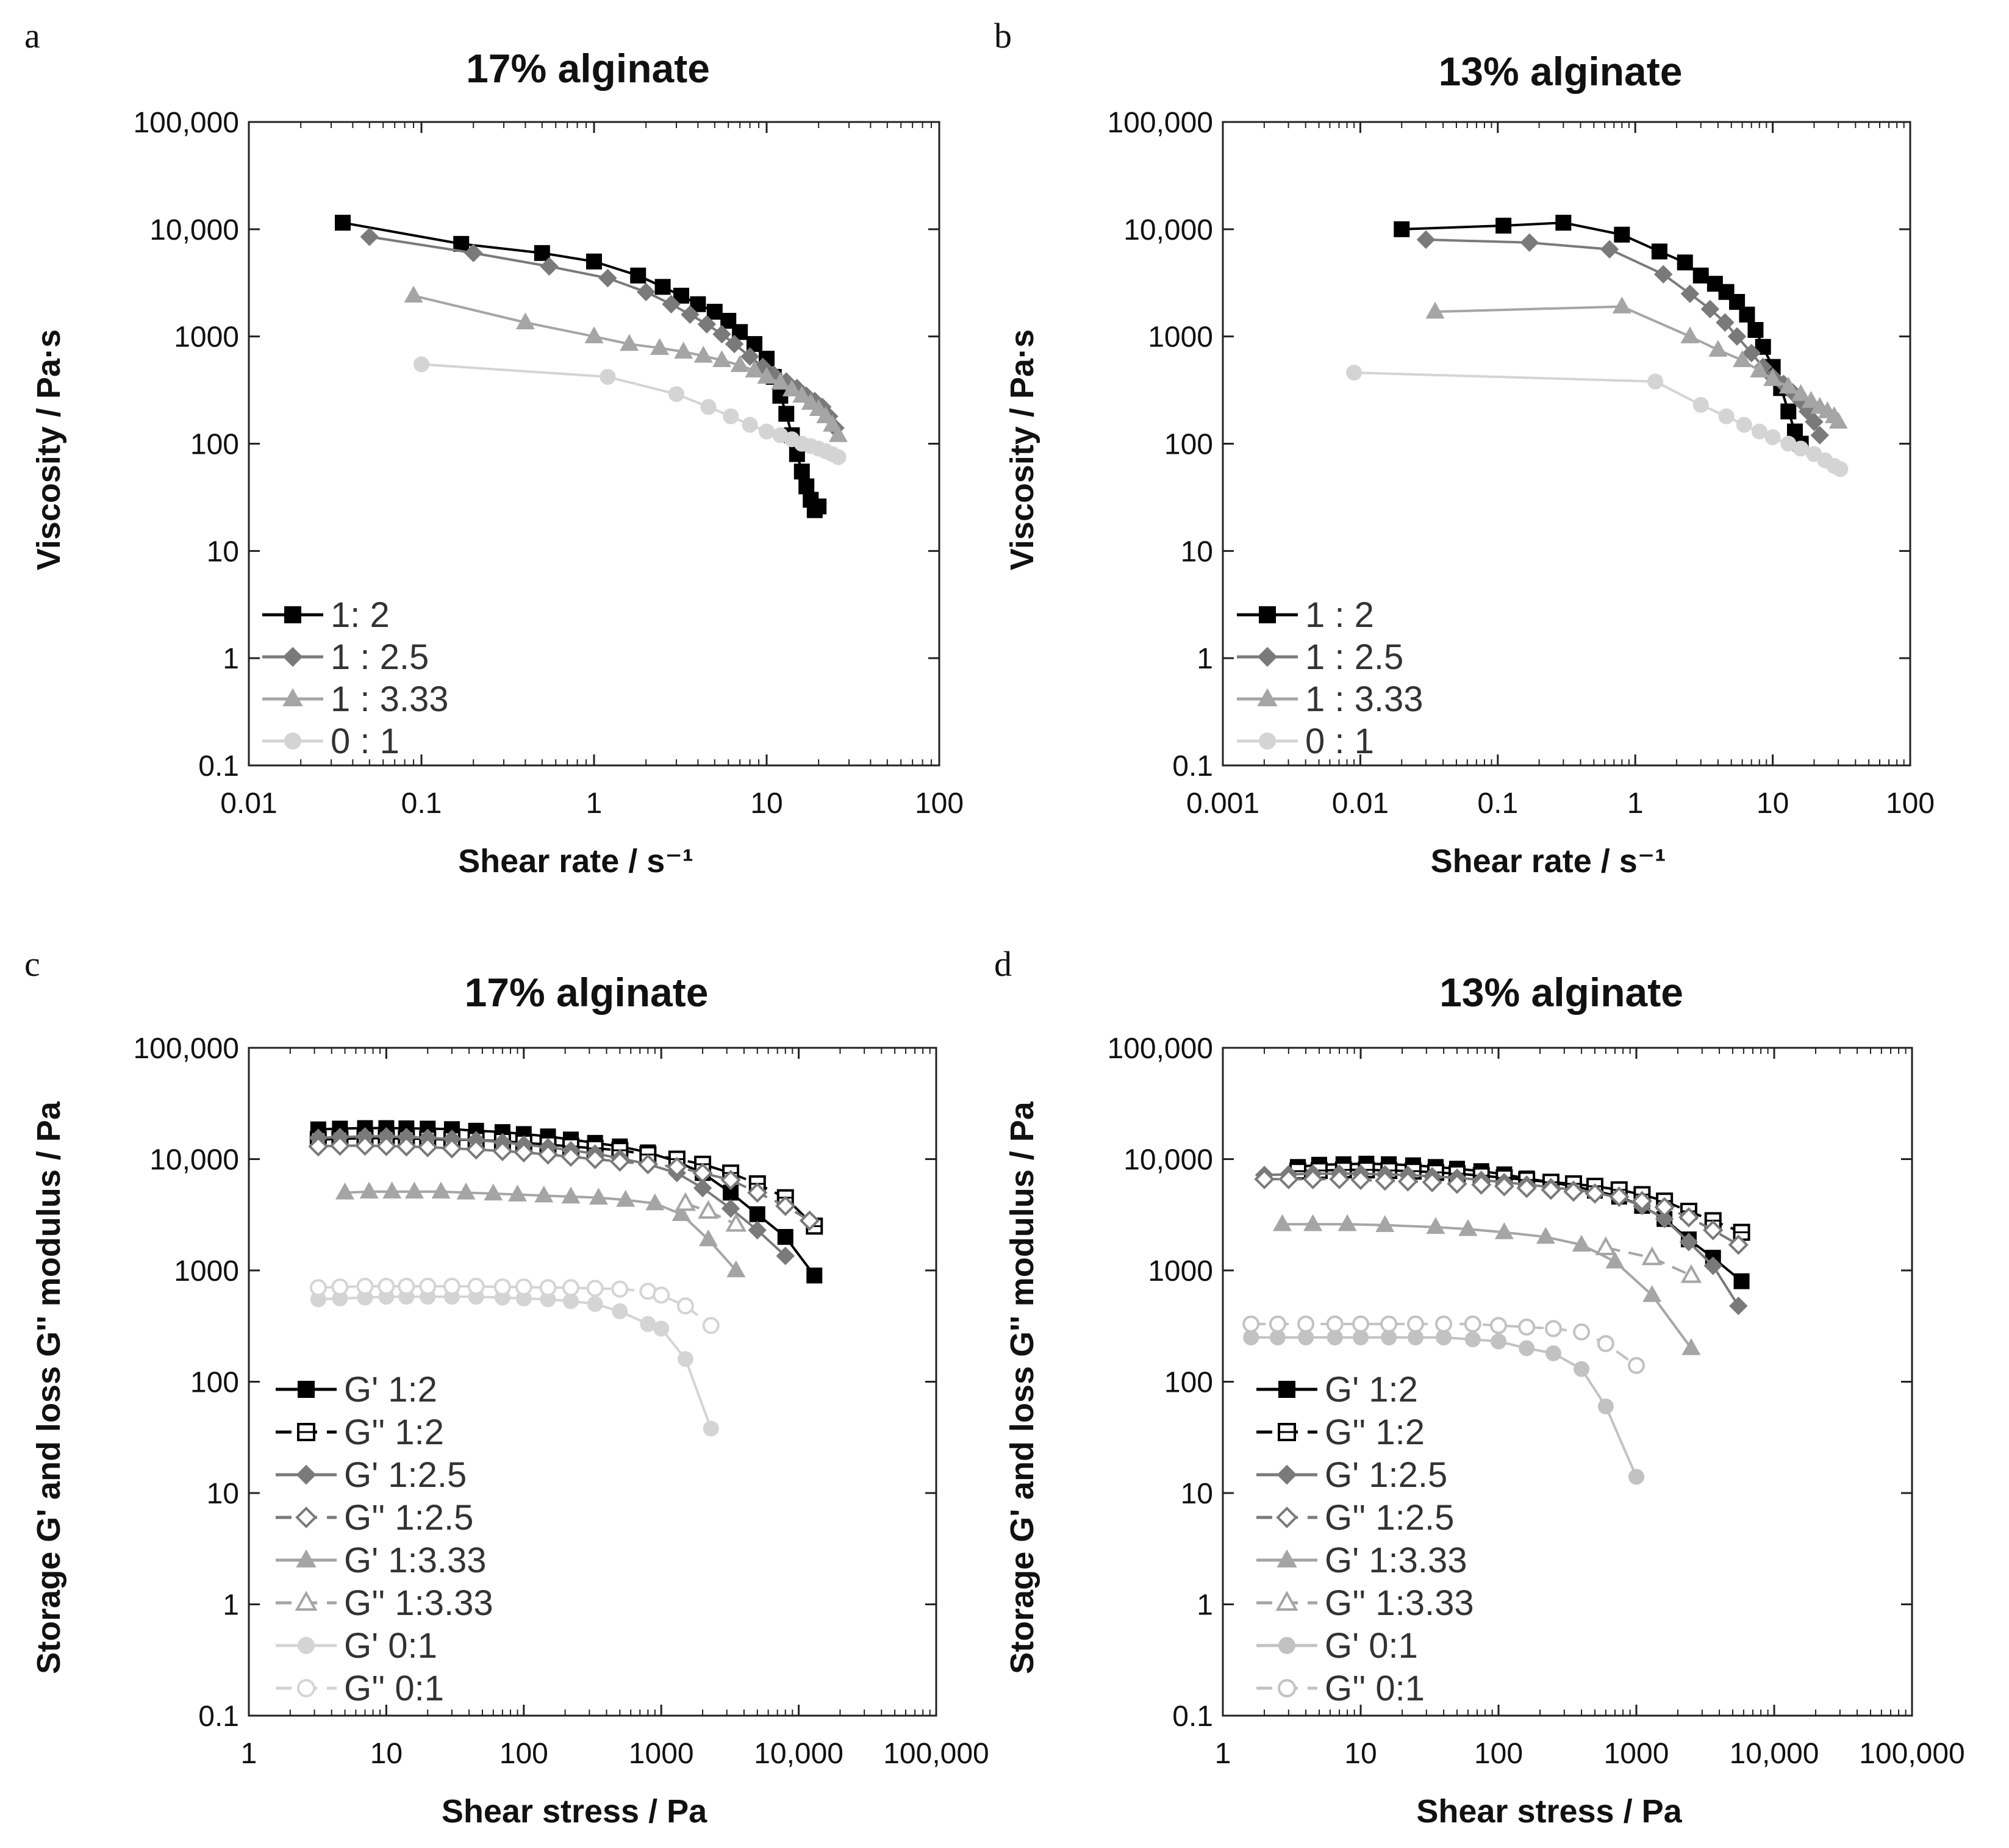 The width and height of the screenshot is (2009, 1848). What do you see at coordinates (206, 337) in the screenshot?
I see `y-tick-label: 1000` at bounding box center [206, 337].